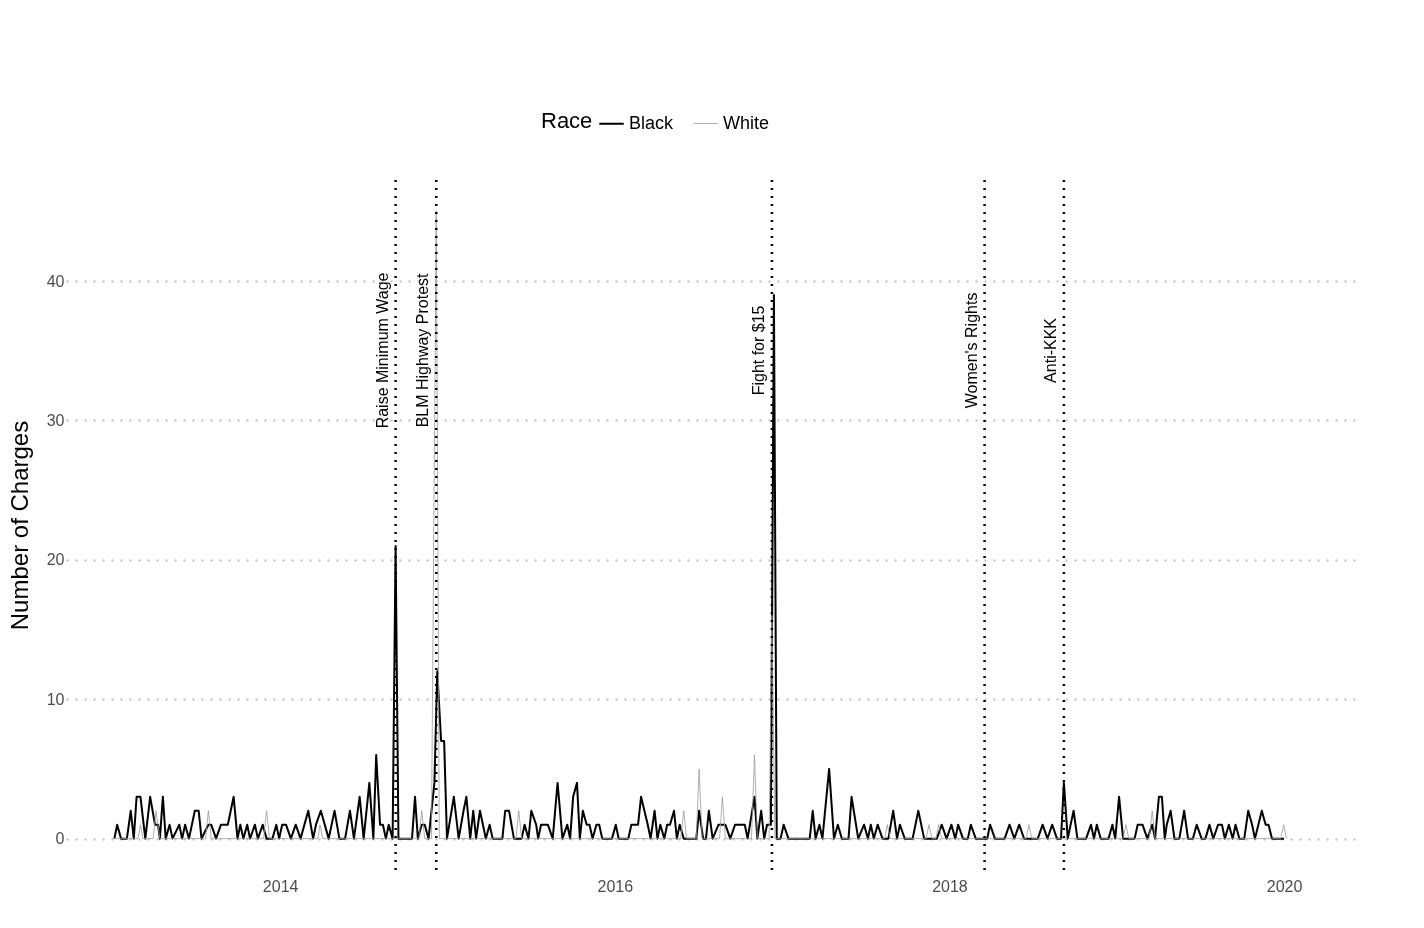  What do you see at coordinates (382, 350) in the screenshot?
I see `ref-line-label: Raise Minimum Wage` at bounding box center [382, 350].